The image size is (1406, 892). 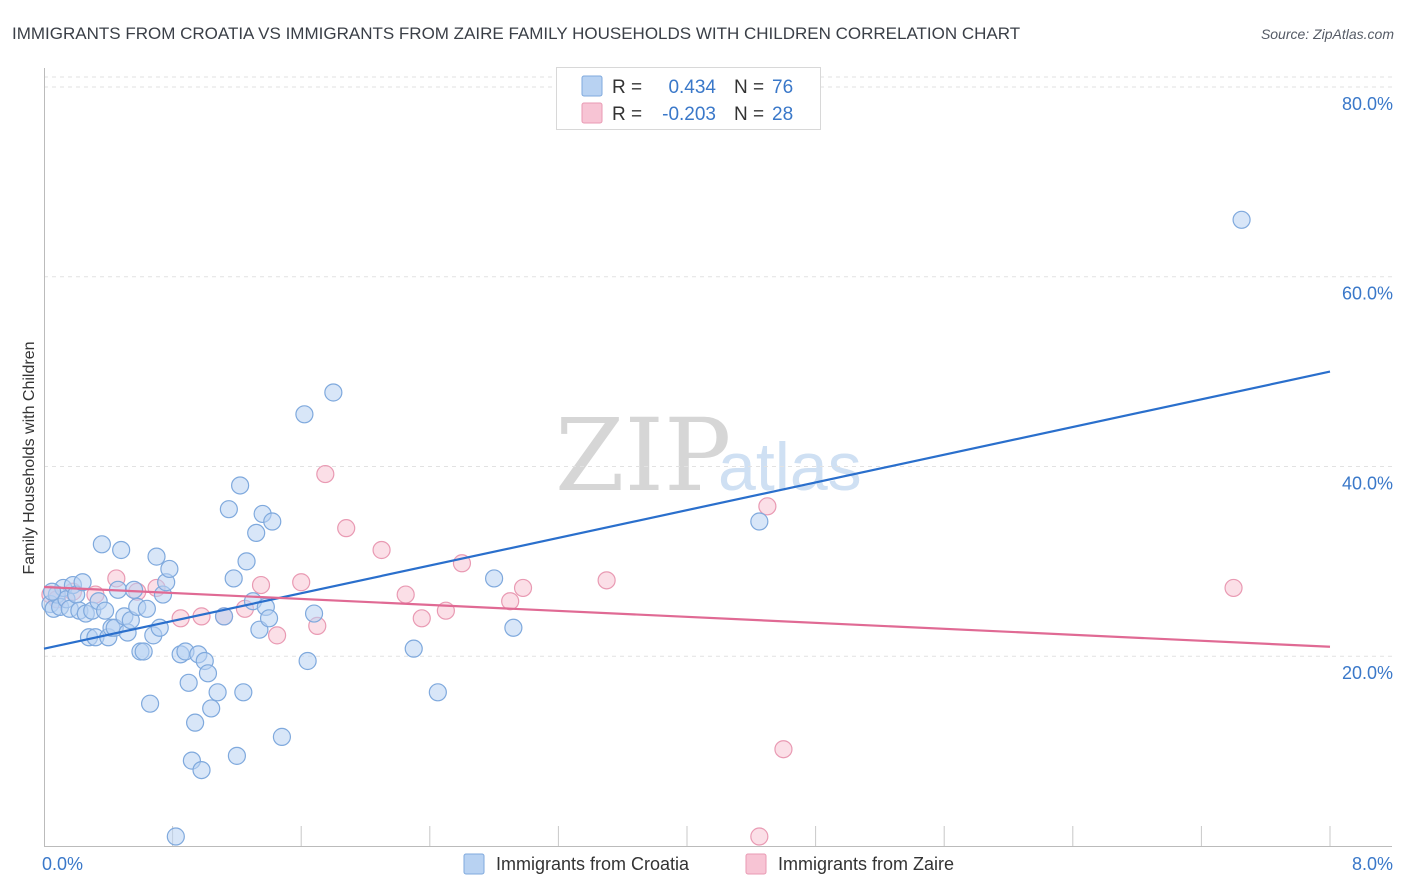 I want to click on x-tick-label-0: 0.0%, so click(x=62, y=864).